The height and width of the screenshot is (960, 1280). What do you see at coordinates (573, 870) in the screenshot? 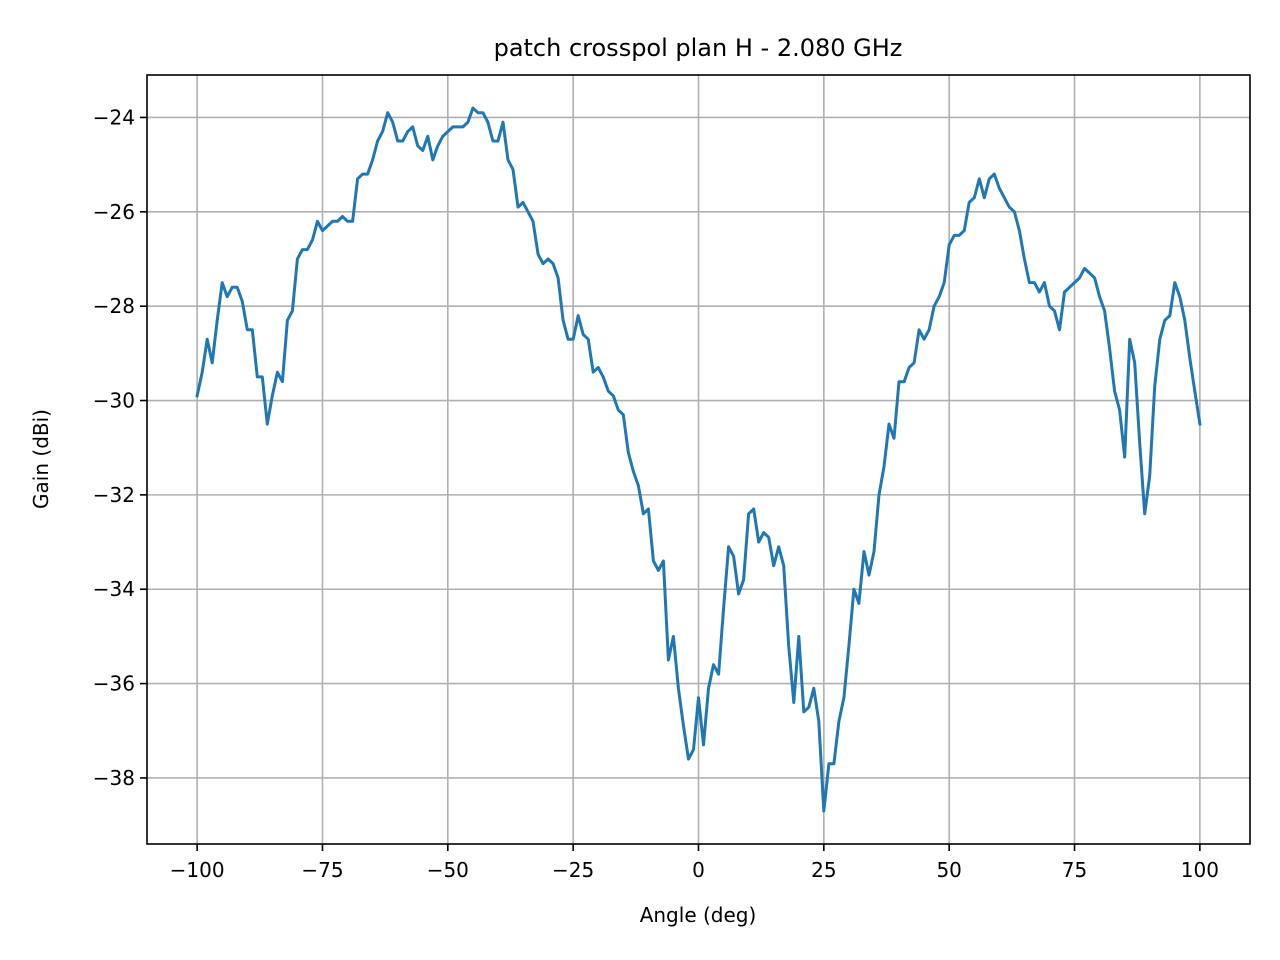
I see `x-tick-label: −25` at bounding box center [573, 870].